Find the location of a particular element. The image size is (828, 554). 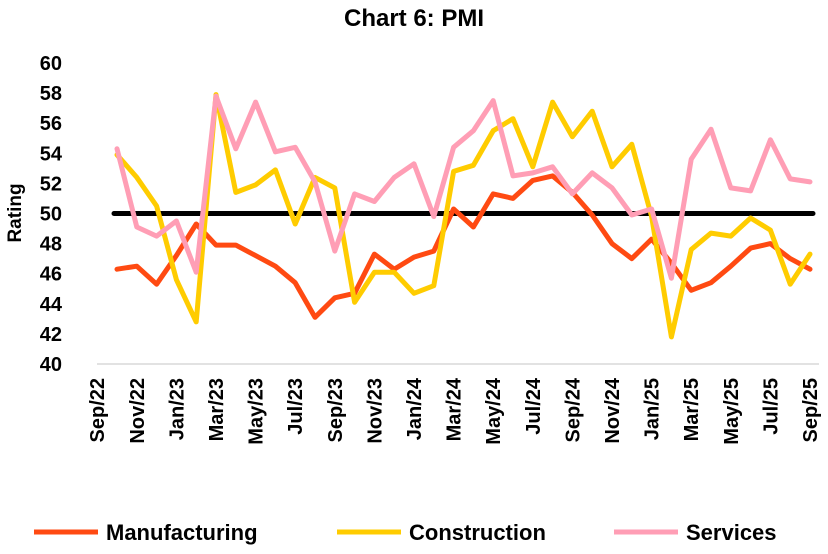

chart-title: Chart 6: PMI is located at coordinates (414, 18).